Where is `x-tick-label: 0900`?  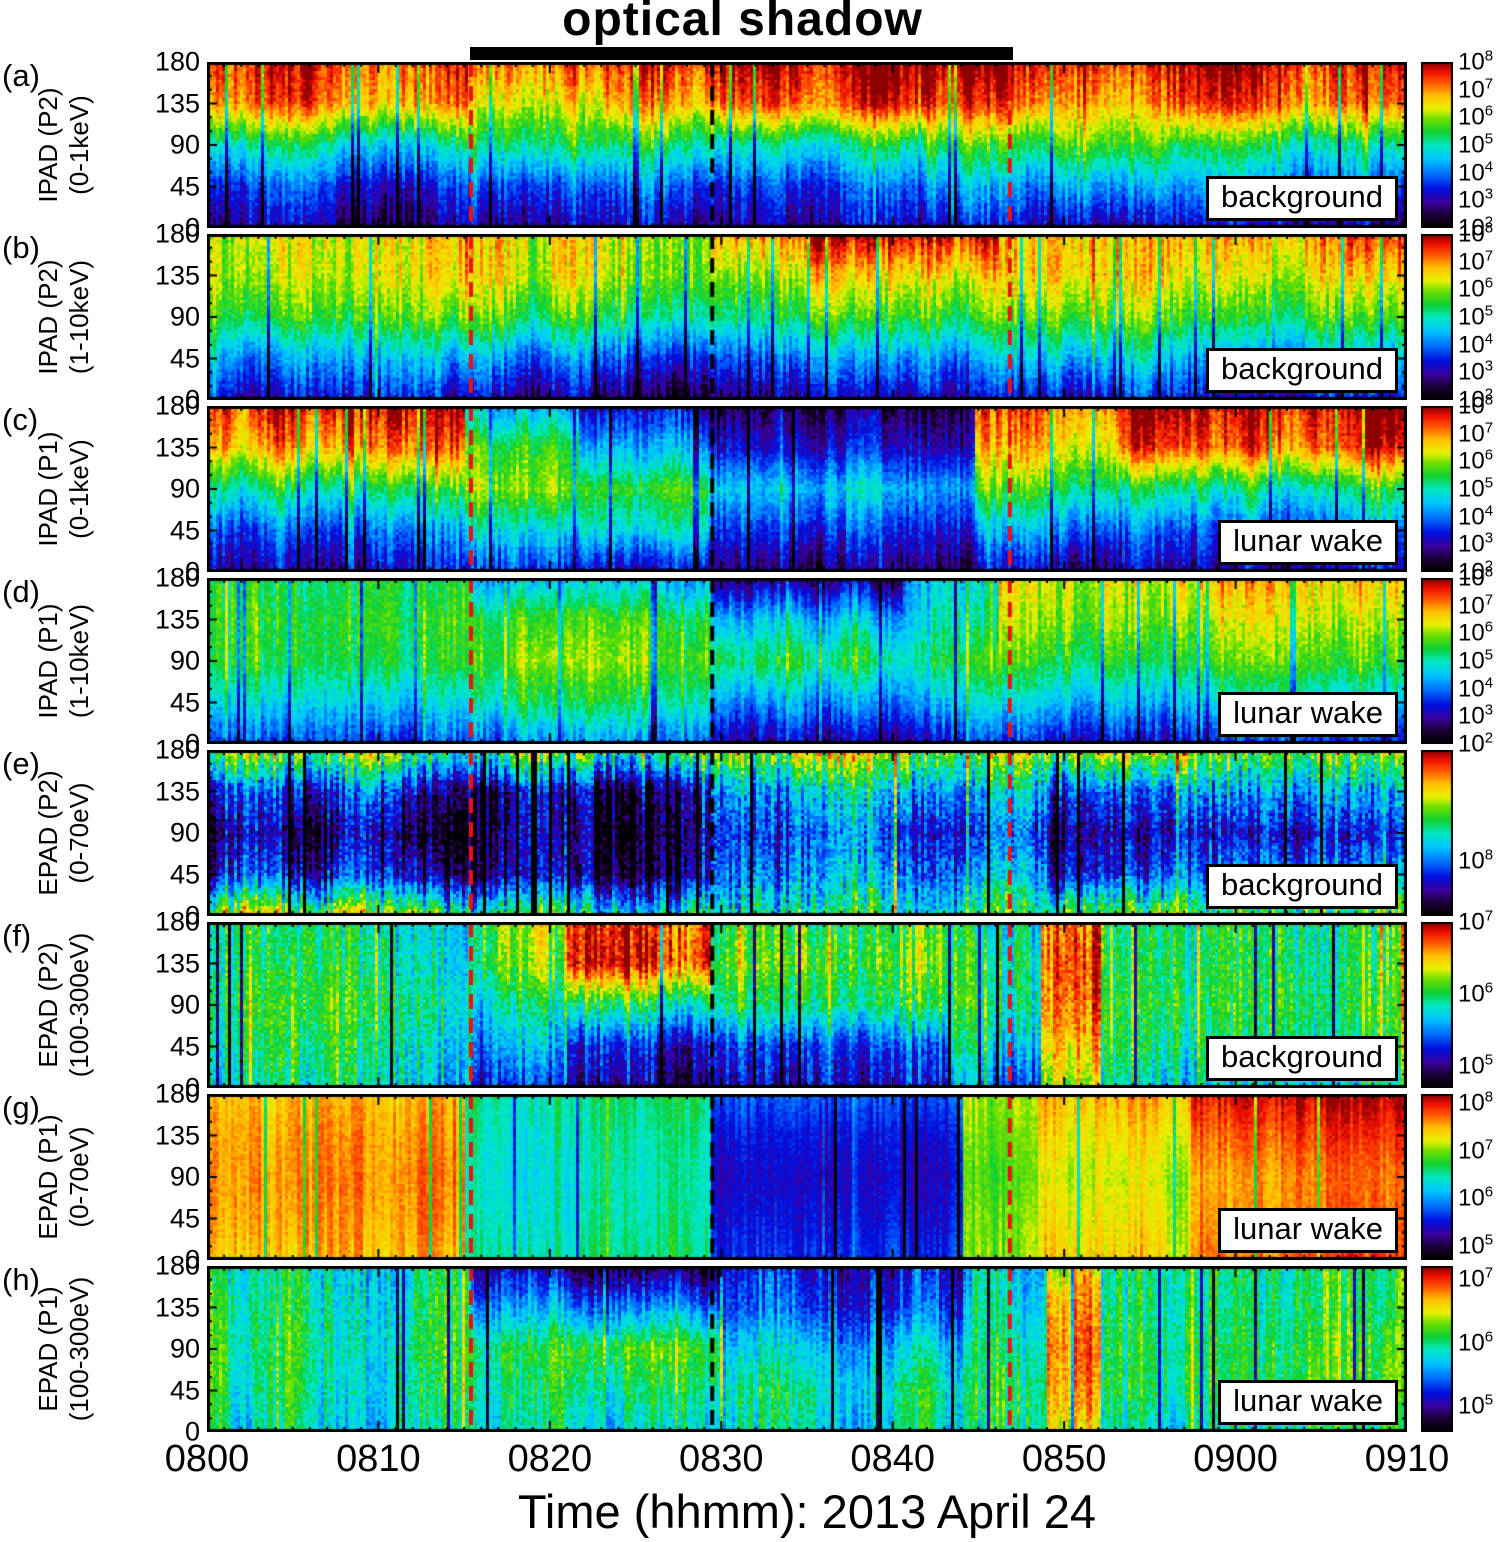
x-tick-label: 0900 is located at coordinates (1235, 1459).